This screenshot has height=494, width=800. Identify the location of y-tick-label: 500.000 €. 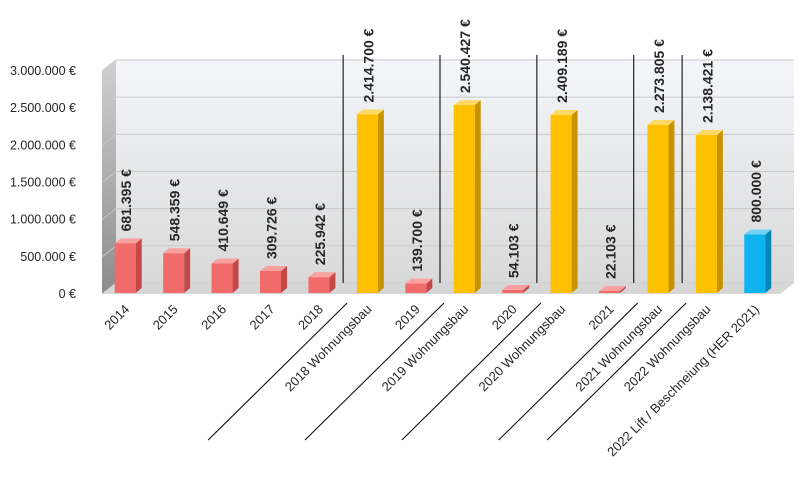
(48, 257).